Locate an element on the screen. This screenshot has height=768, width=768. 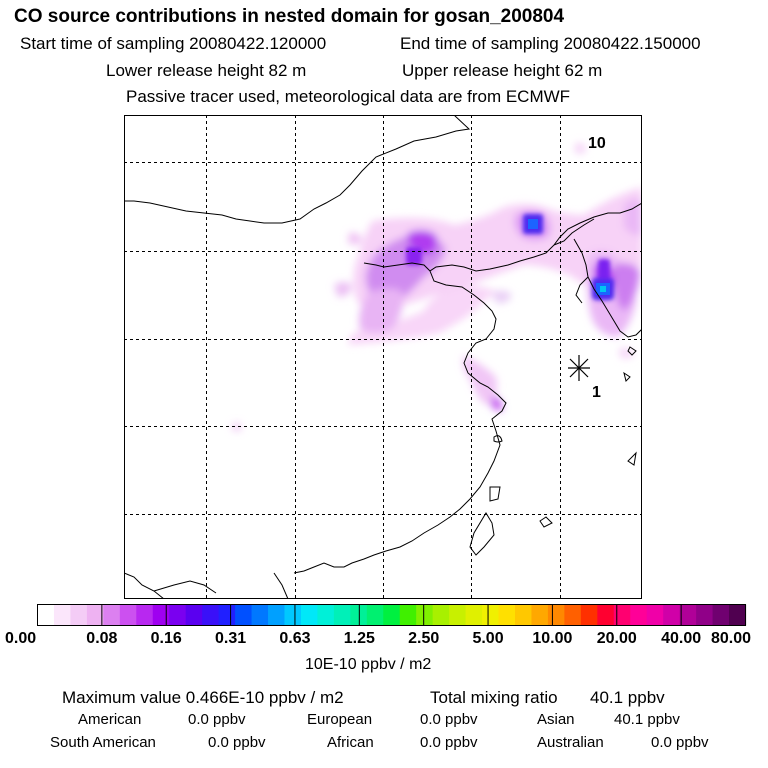
south-american-label: South American is located at coordinates (103, 742).